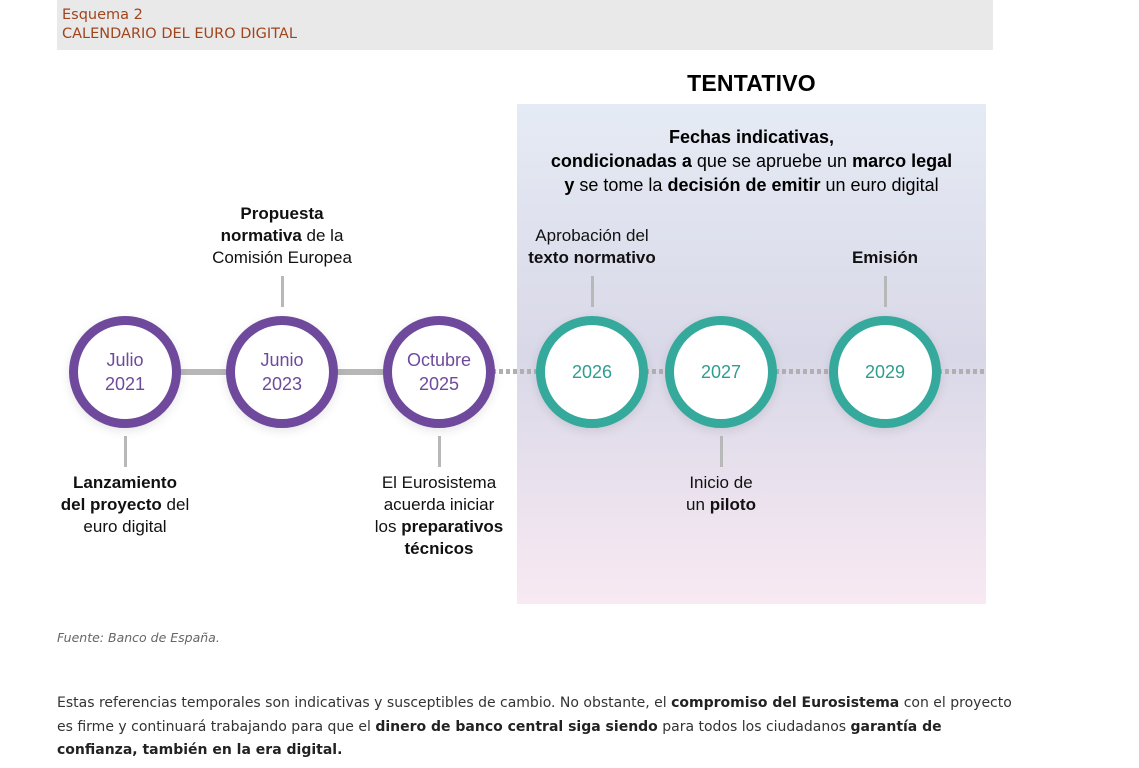  What do you see at coordinates (592, 246) in the screenshot?
I see `milestone-label-2026: Aprobación del texto normativo` at bounding box center [592, 246].